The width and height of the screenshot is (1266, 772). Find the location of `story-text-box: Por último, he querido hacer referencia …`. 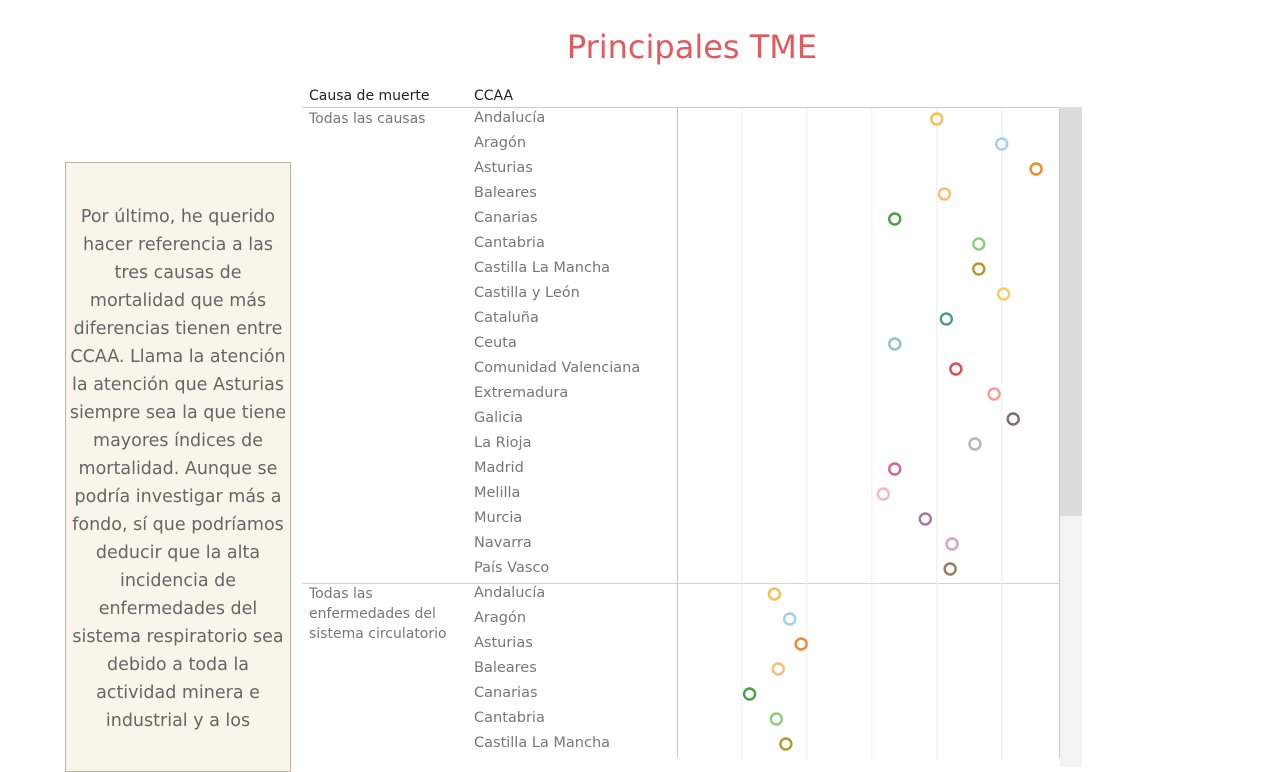

story-text-box: Por último, he querido hacer referencia … is located at coordinates (178, 467).